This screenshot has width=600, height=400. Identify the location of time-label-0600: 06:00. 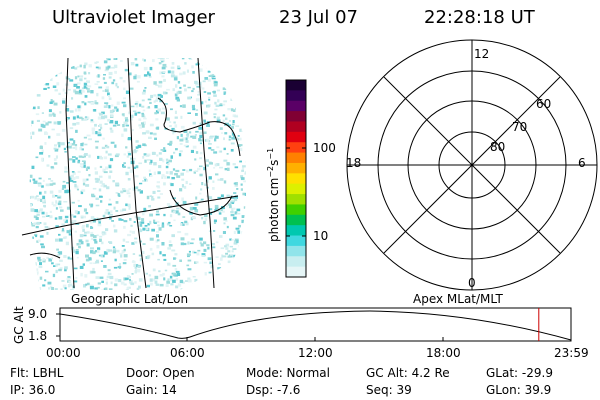
(187, 353).